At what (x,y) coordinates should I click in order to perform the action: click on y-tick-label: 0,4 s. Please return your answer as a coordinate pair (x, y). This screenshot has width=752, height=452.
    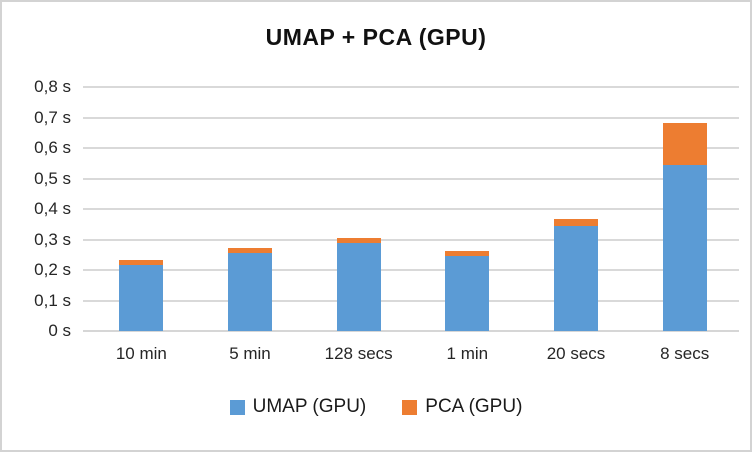
    Looking at the image, I should click on (52, 208).